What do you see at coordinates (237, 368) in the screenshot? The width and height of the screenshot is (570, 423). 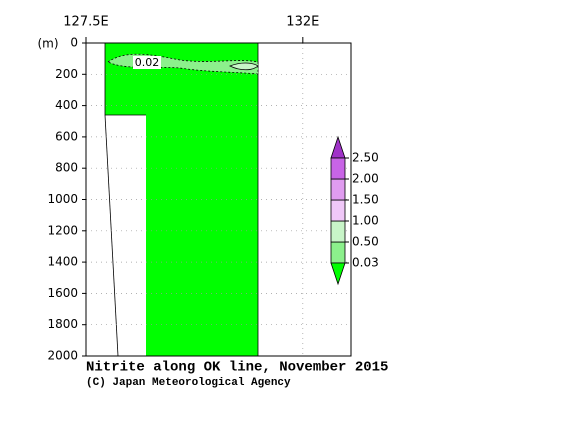 I see `chart-title: Nitrite along OK line, November 2015` at bounding box center [237, 368].